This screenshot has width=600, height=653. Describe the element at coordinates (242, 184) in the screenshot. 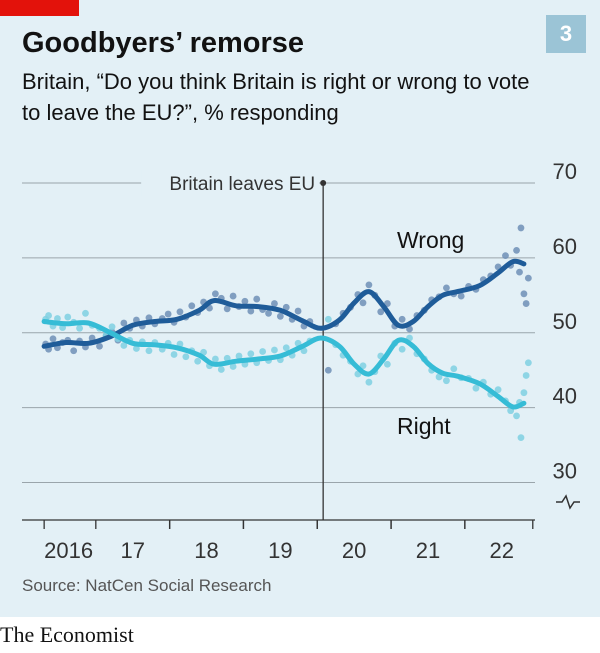

I see `annotation-label: Britain leaves EU` at that location.